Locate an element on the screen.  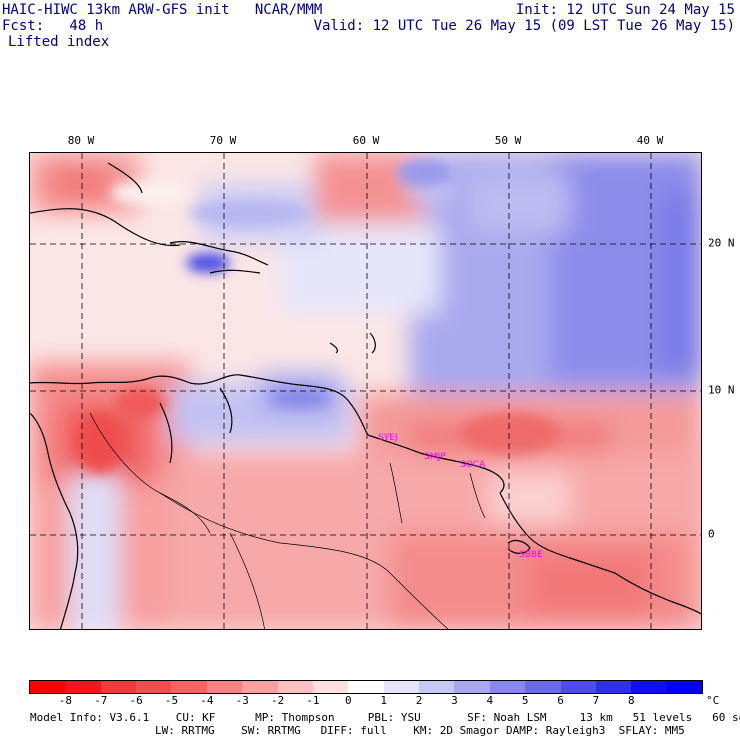
colorbar-tick-label: 6 is located at coordinates (560, 700).